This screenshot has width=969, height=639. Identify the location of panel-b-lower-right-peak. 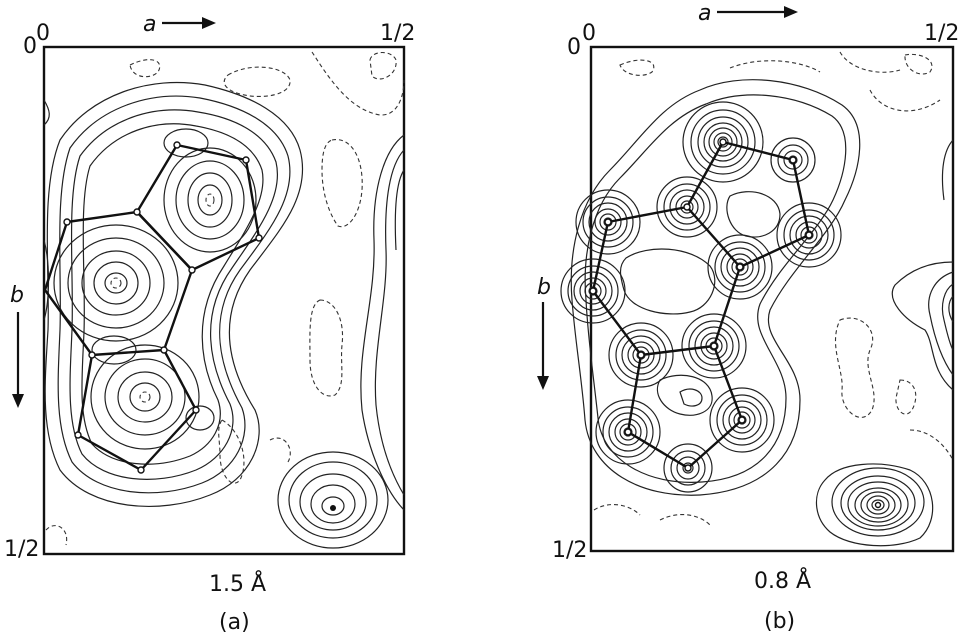
(874, 505).